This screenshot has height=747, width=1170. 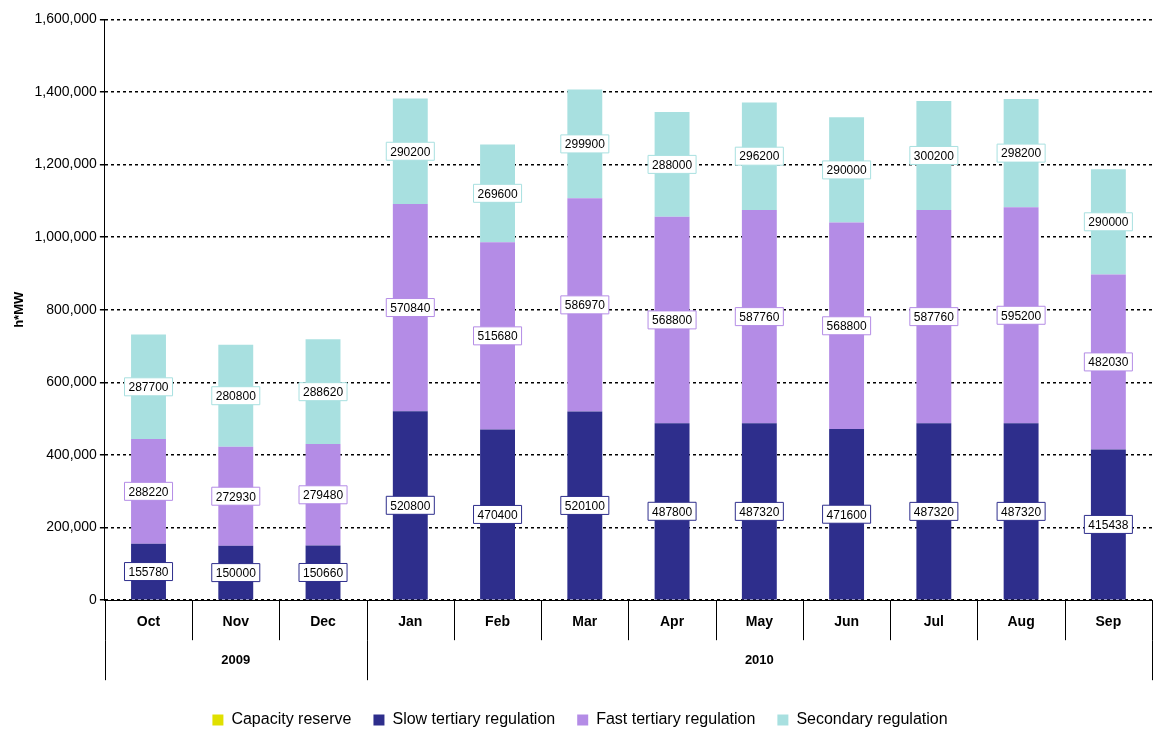 What do you see at coordinates (236, 396) in the screenshot?
I see `data-label: 280800` at bounding box center [236, 396].